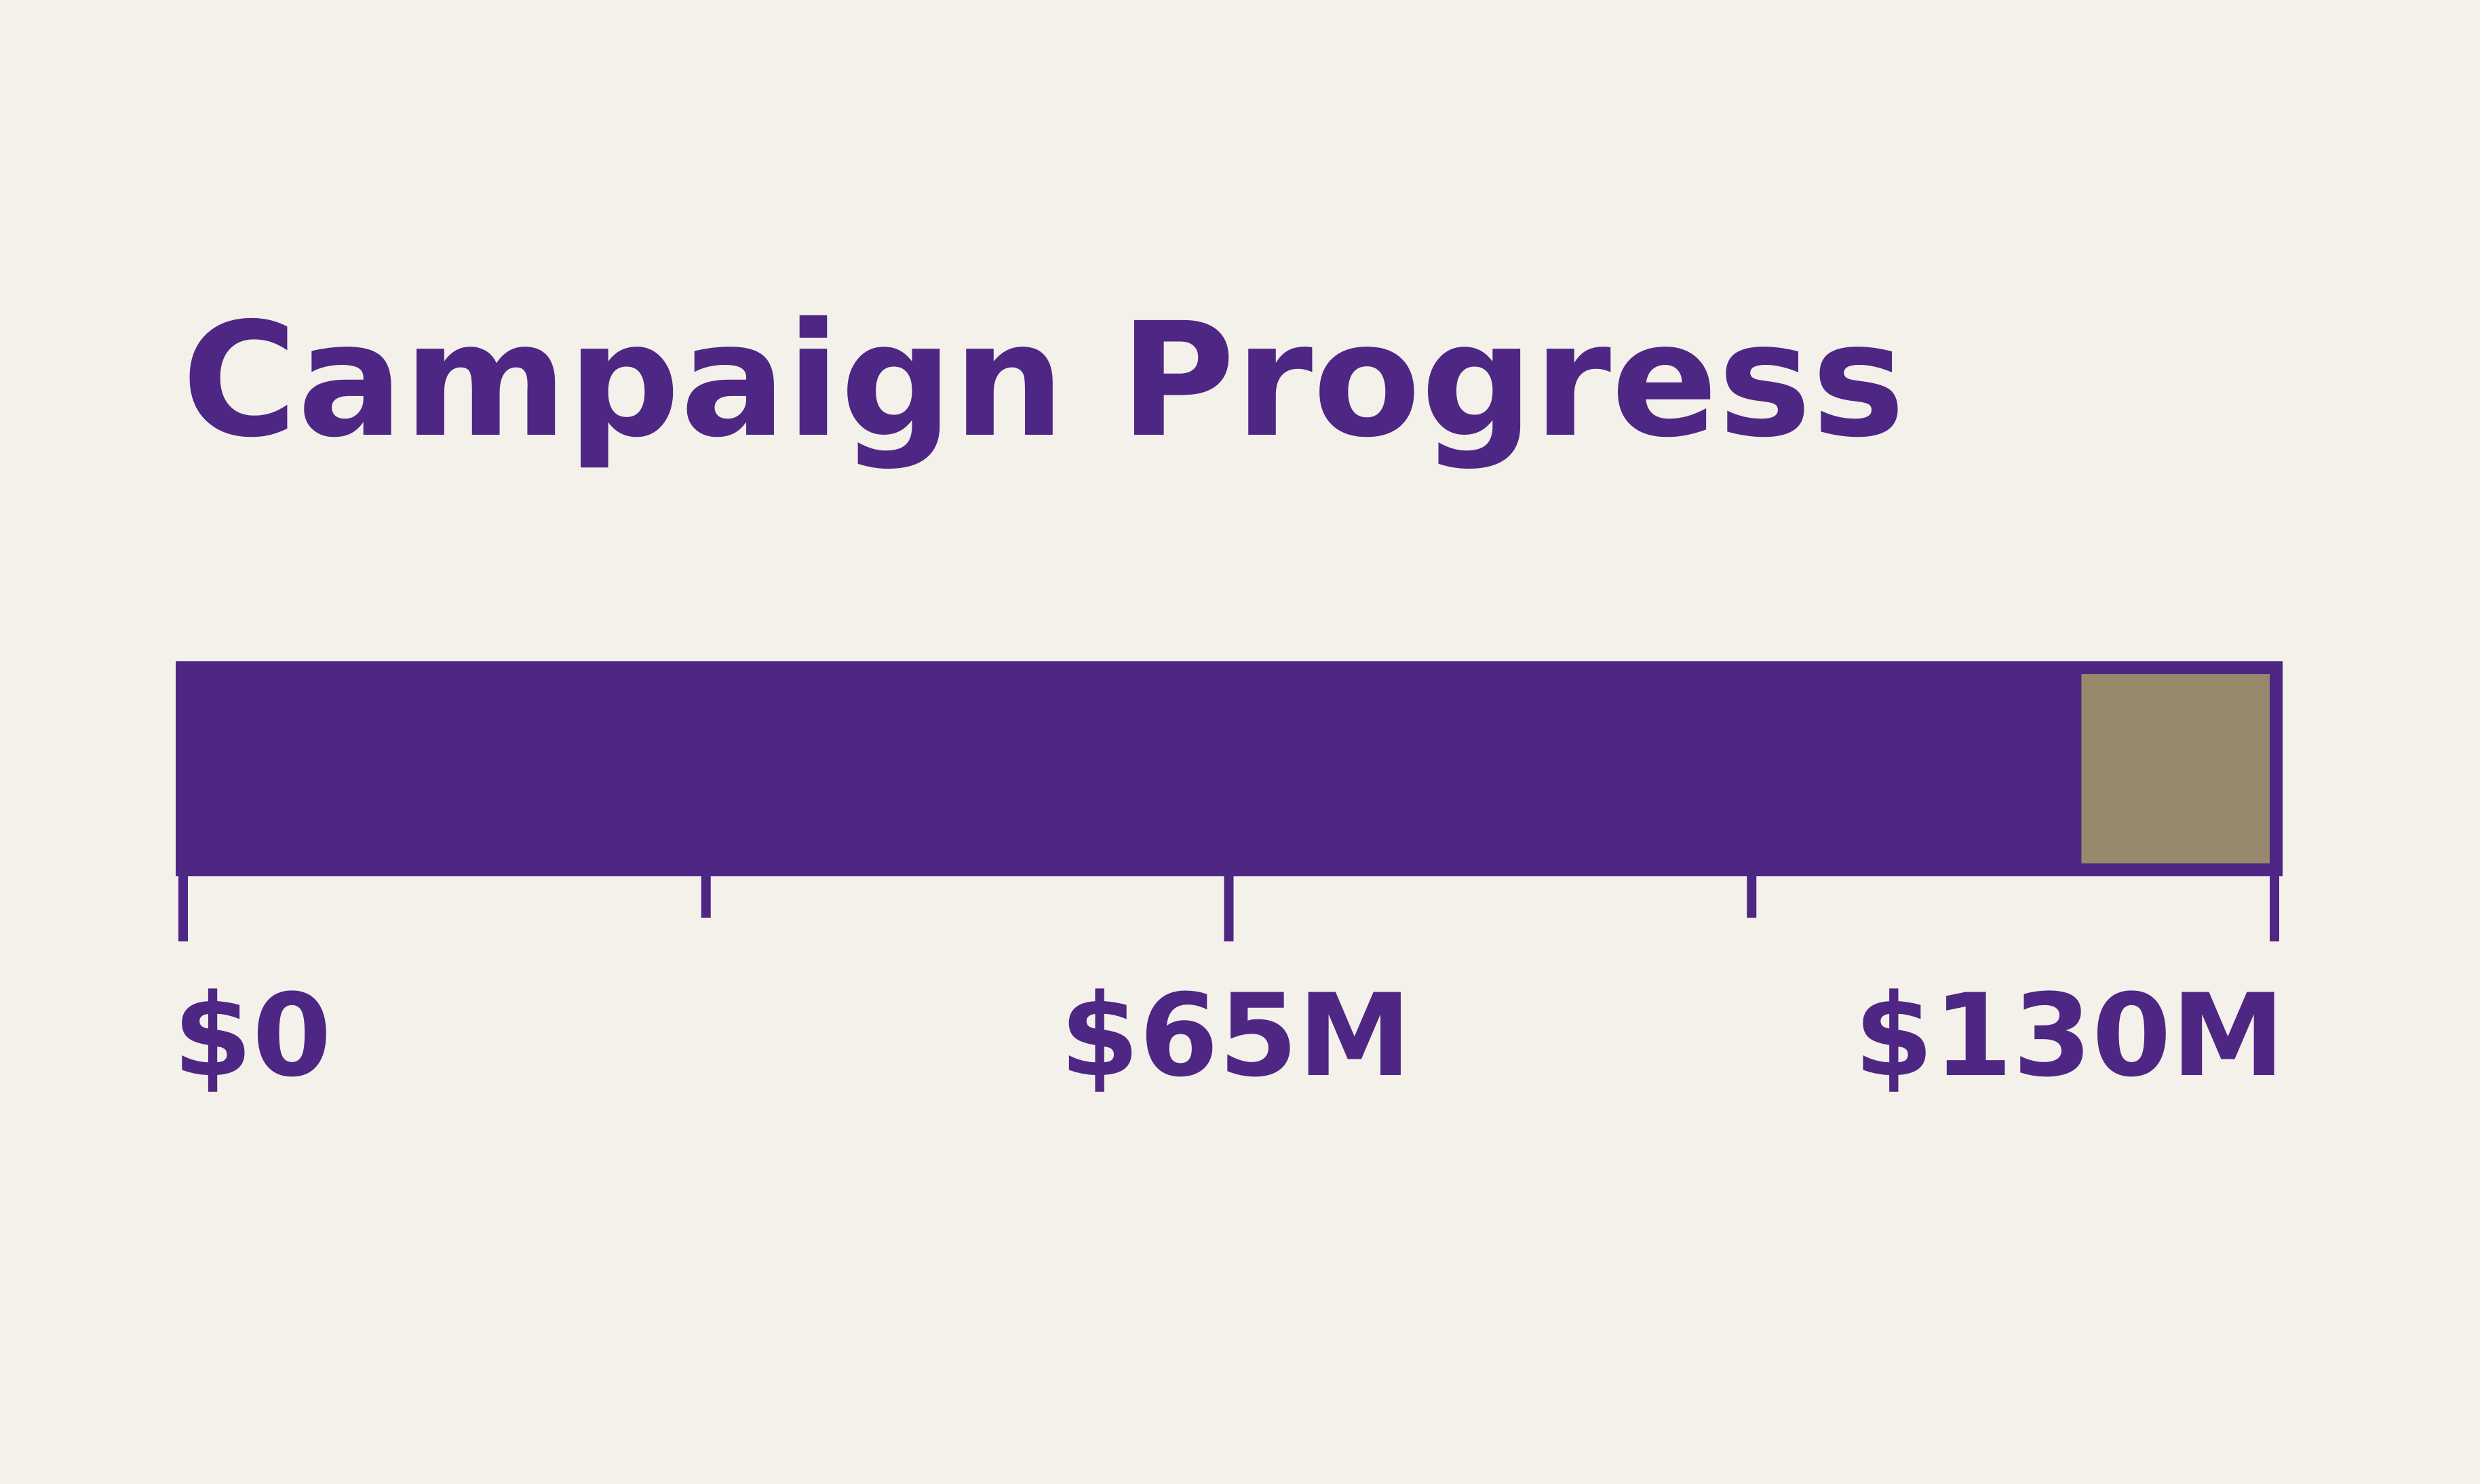  I want to click on chart-title: Campaign Progress, so click(1043, 380).